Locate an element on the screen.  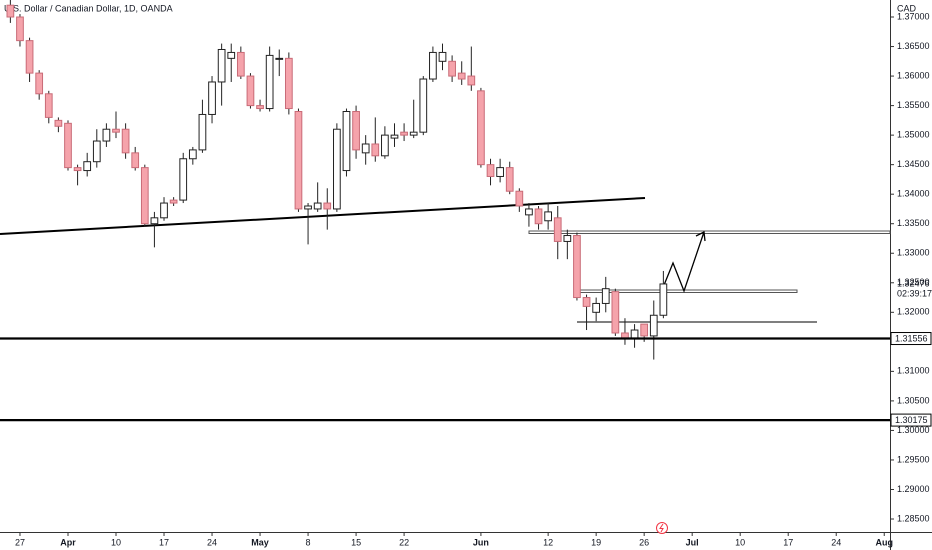
last-price-label: 1.32476 is located at coordinates (913, 284).